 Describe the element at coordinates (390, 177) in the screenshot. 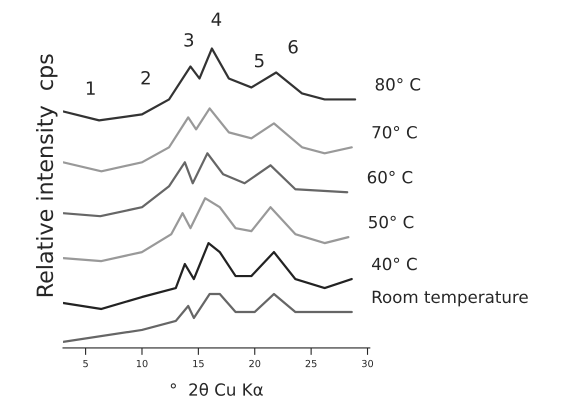

I see `series-label: 60° C` at that location.